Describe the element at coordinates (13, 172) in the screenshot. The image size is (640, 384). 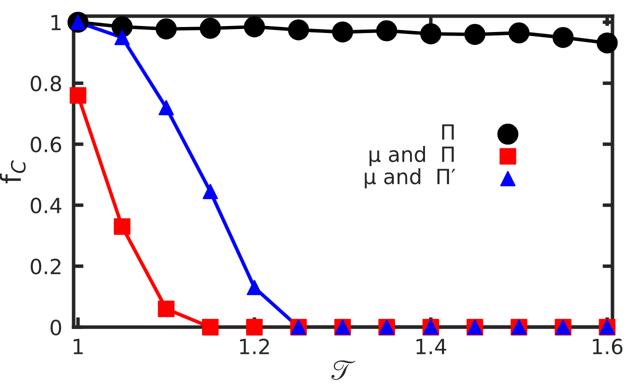
I see `y-axis-title: f$_{C}$` at that location.